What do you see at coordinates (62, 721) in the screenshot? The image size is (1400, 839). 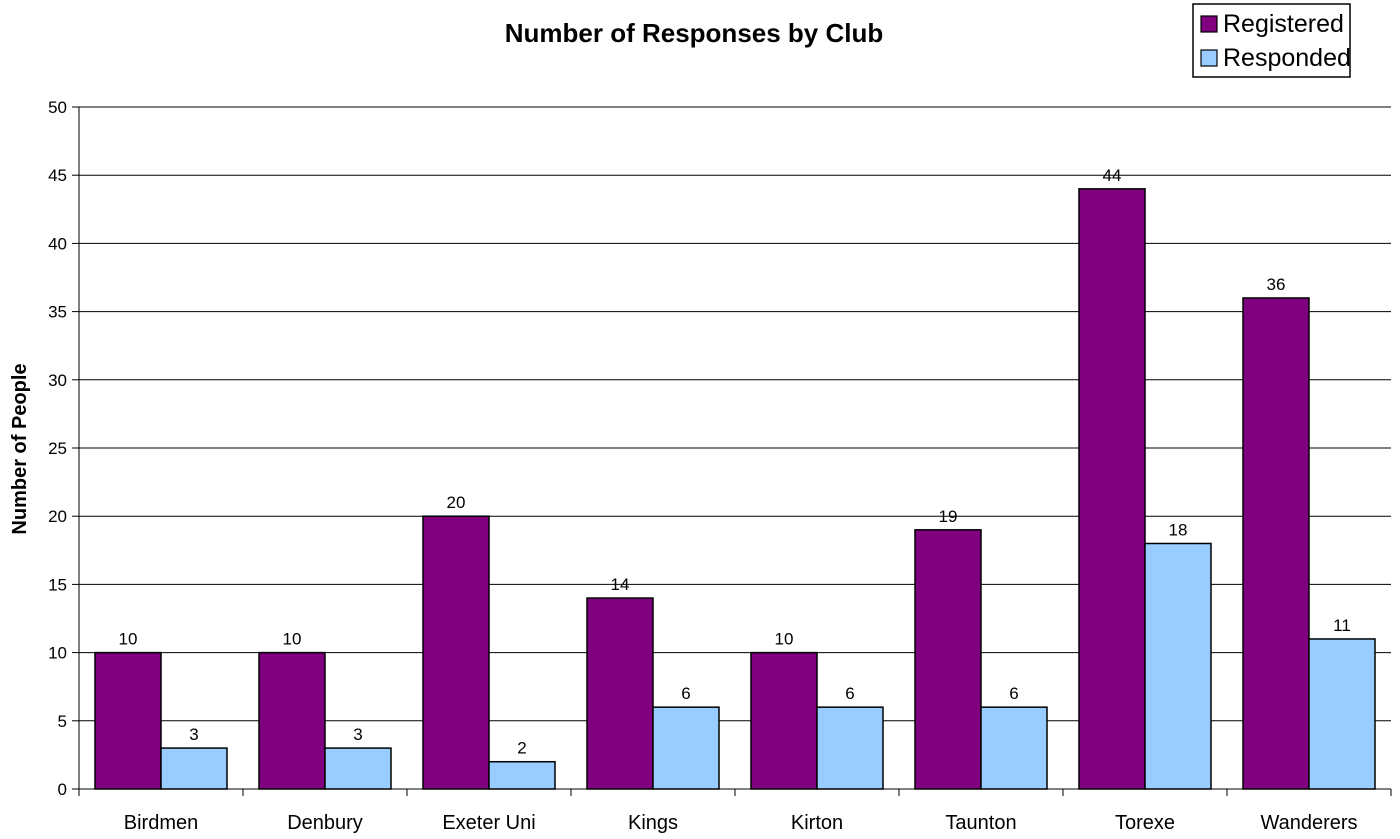 I see `y-tick-label: 5` at bounding box center [62, 721].